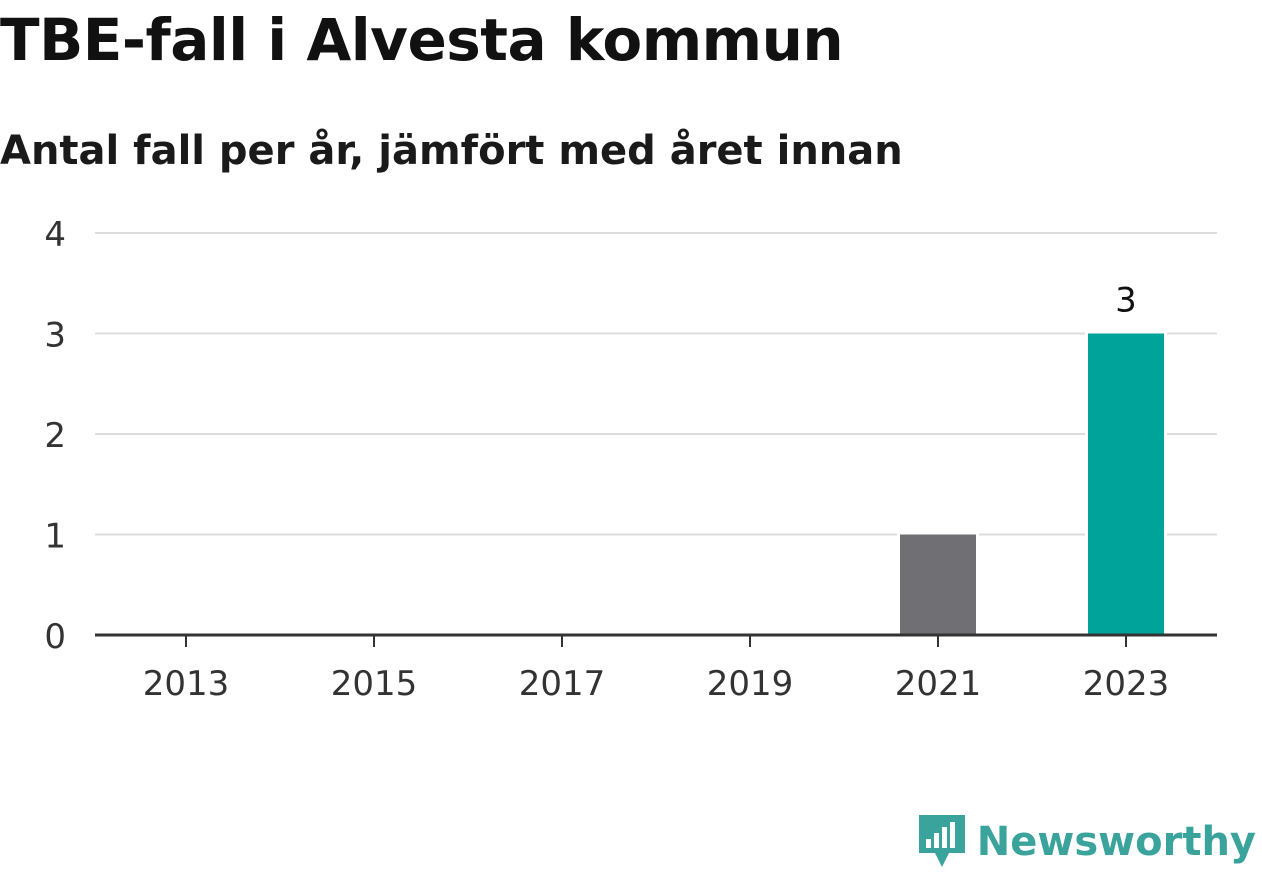  Describe the element at coordinates (1116, 842) in the screenshot. I see `brand-name: Newsworthy` at that location.